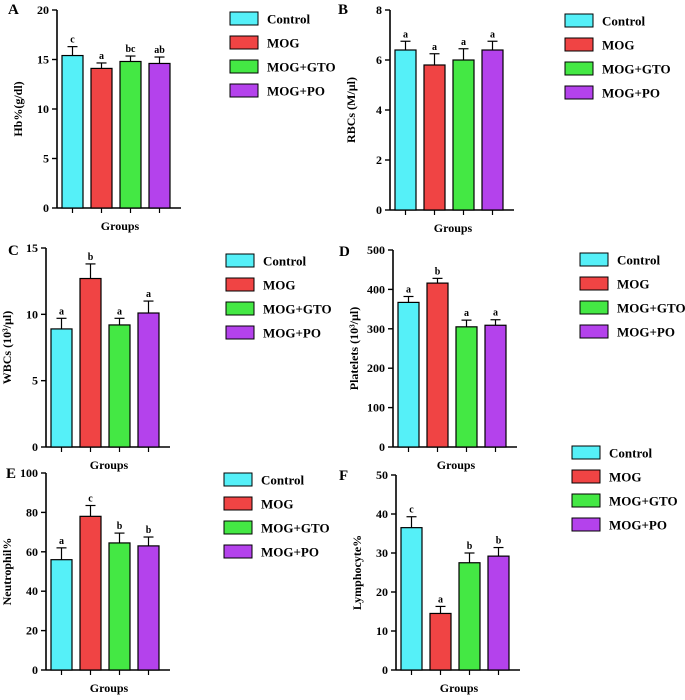 The width and height of the screenshot is (685, 700). What do you see at coordinates (411, 510) in the screenshot?
I see `significance-letter: c` at bounding box center [411, 510].